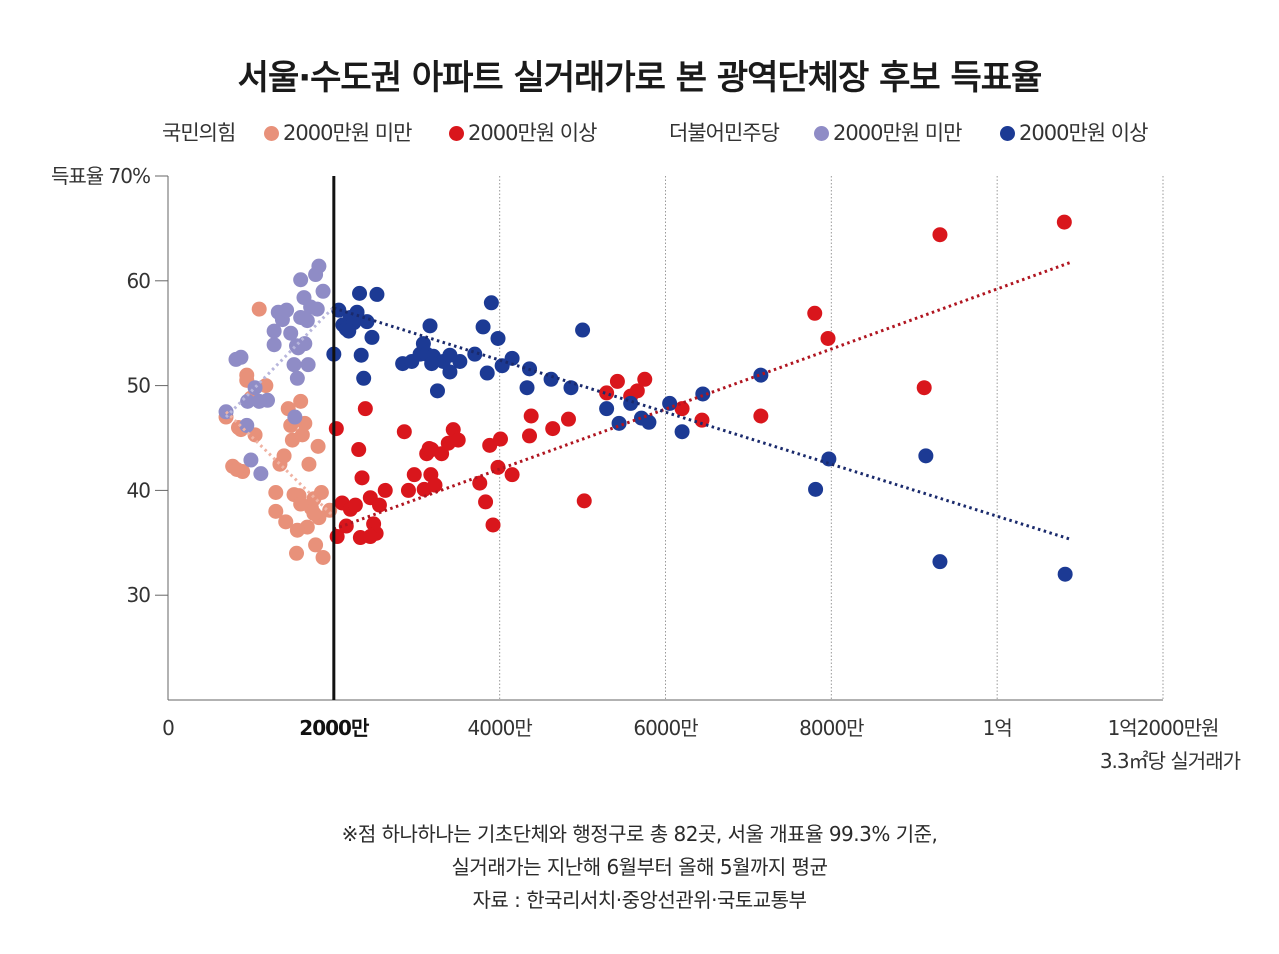 The width and height of the screenshot is (1279, 954). Describe the element at coordinates (640, 78) in the screenshot. I see `chart-title: 서울·수도권 아파트 실거래가로 본 광역단체장 후보 득표율` at that location.